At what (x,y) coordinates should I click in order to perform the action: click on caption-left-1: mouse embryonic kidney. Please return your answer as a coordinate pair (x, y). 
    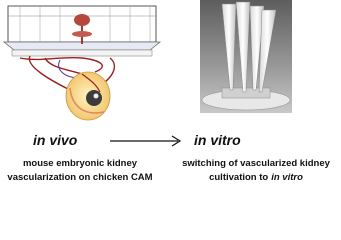
    Looking at the image, I should click on (80, 163).